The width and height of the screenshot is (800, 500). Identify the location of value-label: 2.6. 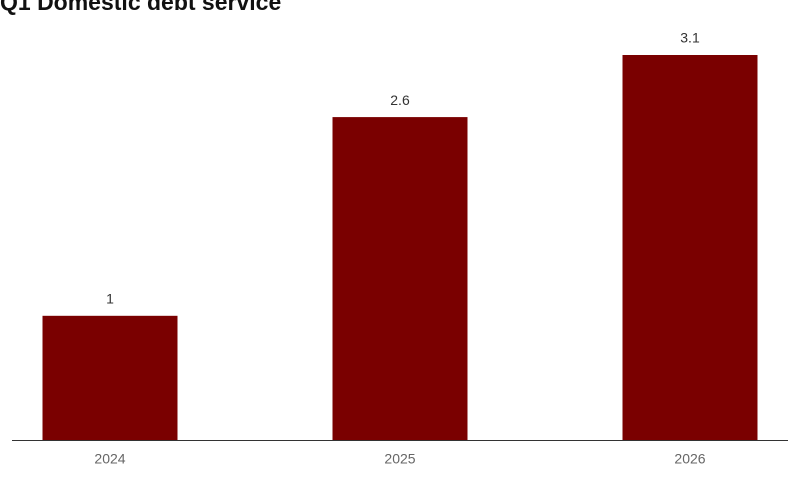
(400, 100).